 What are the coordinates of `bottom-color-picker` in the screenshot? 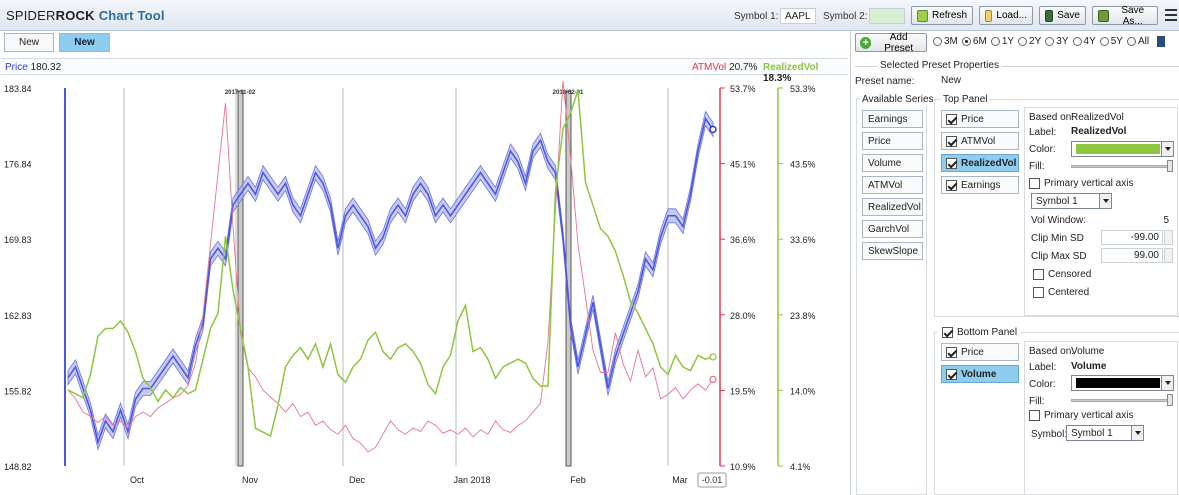 It's located at (1122, 383).